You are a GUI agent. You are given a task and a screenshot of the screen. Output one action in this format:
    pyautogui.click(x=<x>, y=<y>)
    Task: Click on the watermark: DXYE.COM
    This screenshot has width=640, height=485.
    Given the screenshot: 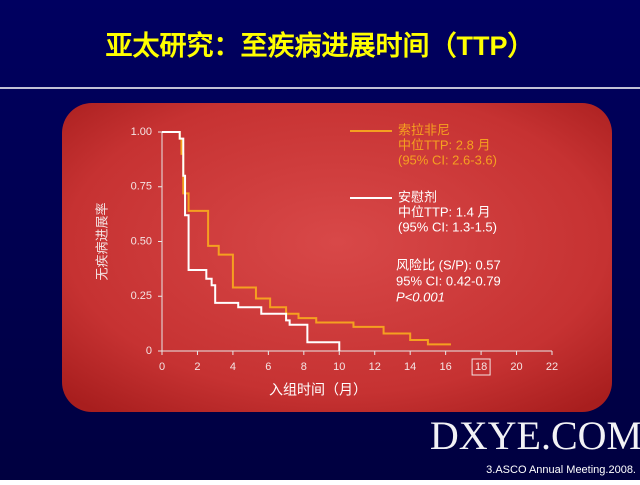 What is the action you would take?
    pyautogui.click(x=535, y=435)
    